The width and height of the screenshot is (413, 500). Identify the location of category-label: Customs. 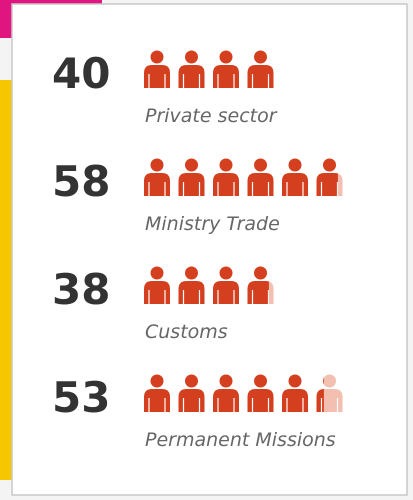
(186, 332).